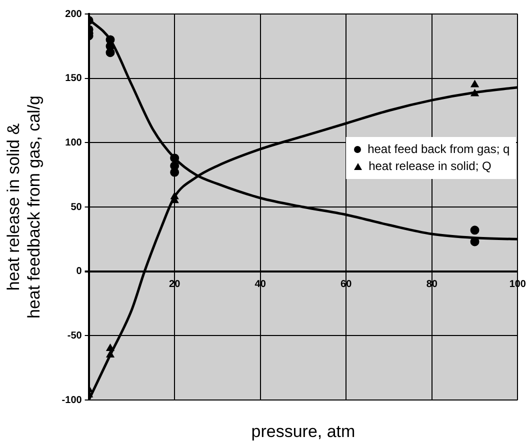 The image size is (529, 448). What do you see at coordinates (303, 432) in the screenshot?
I see `x-axis-title: pressure, atm` at bounding box center [303, 432].